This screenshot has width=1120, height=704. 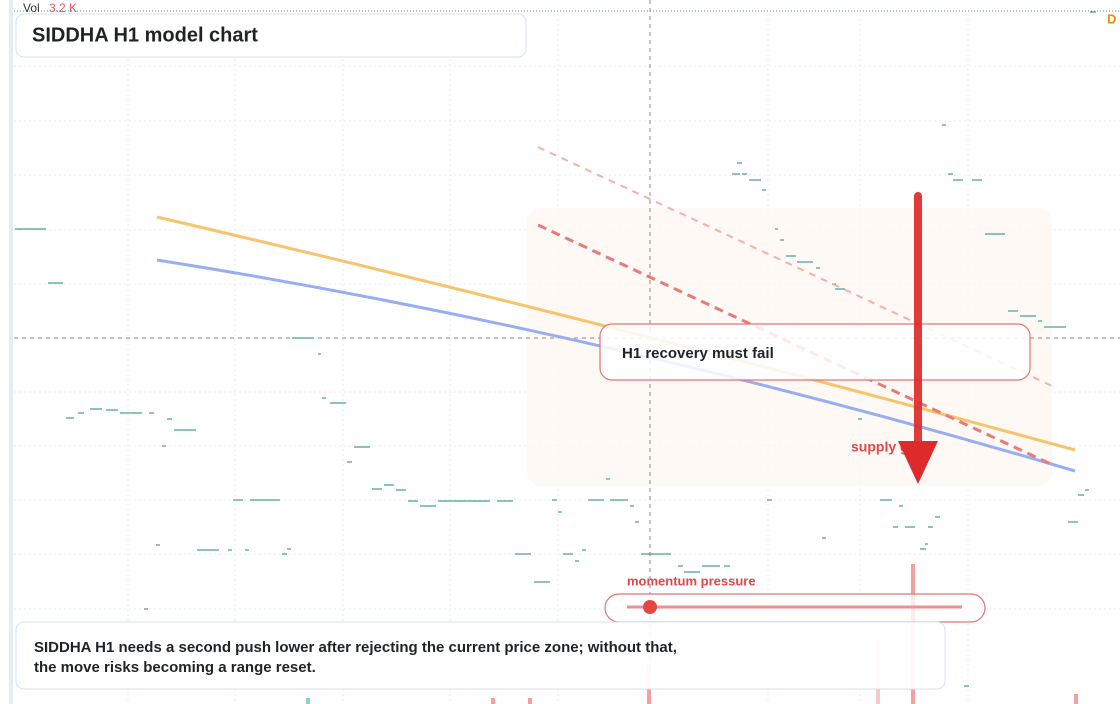 What do you see at coordinates (63, 8) in the screenshot?
I see `volume-value: 3.2 K` at bounding box center [63, 8].